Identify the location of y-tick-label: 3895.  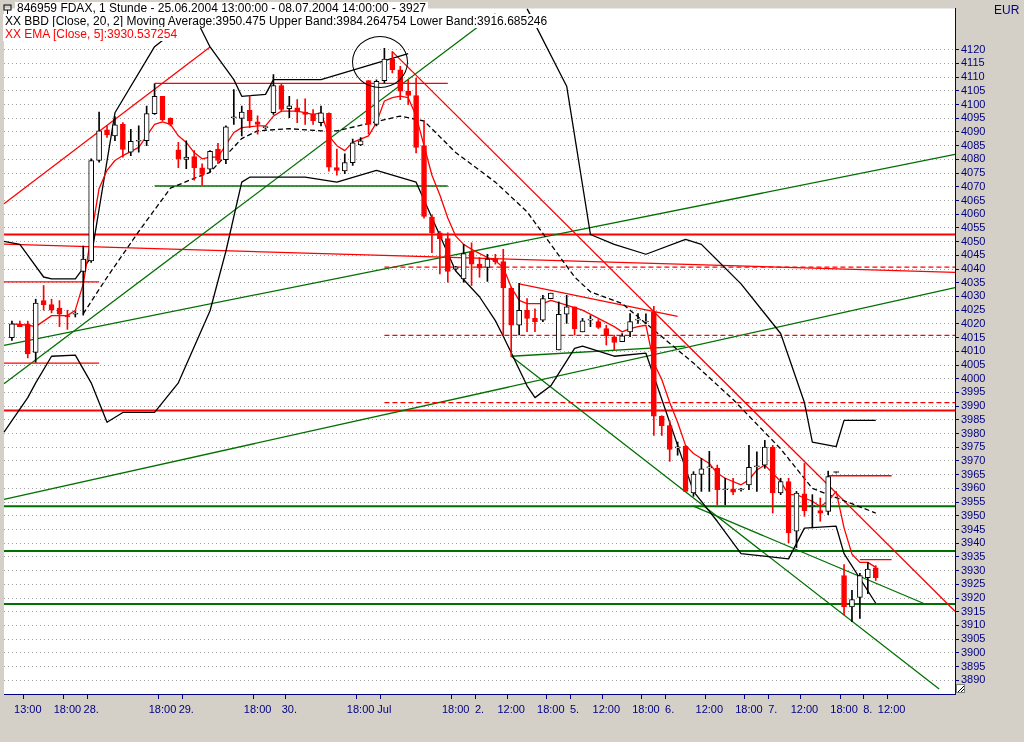
(973, 665).